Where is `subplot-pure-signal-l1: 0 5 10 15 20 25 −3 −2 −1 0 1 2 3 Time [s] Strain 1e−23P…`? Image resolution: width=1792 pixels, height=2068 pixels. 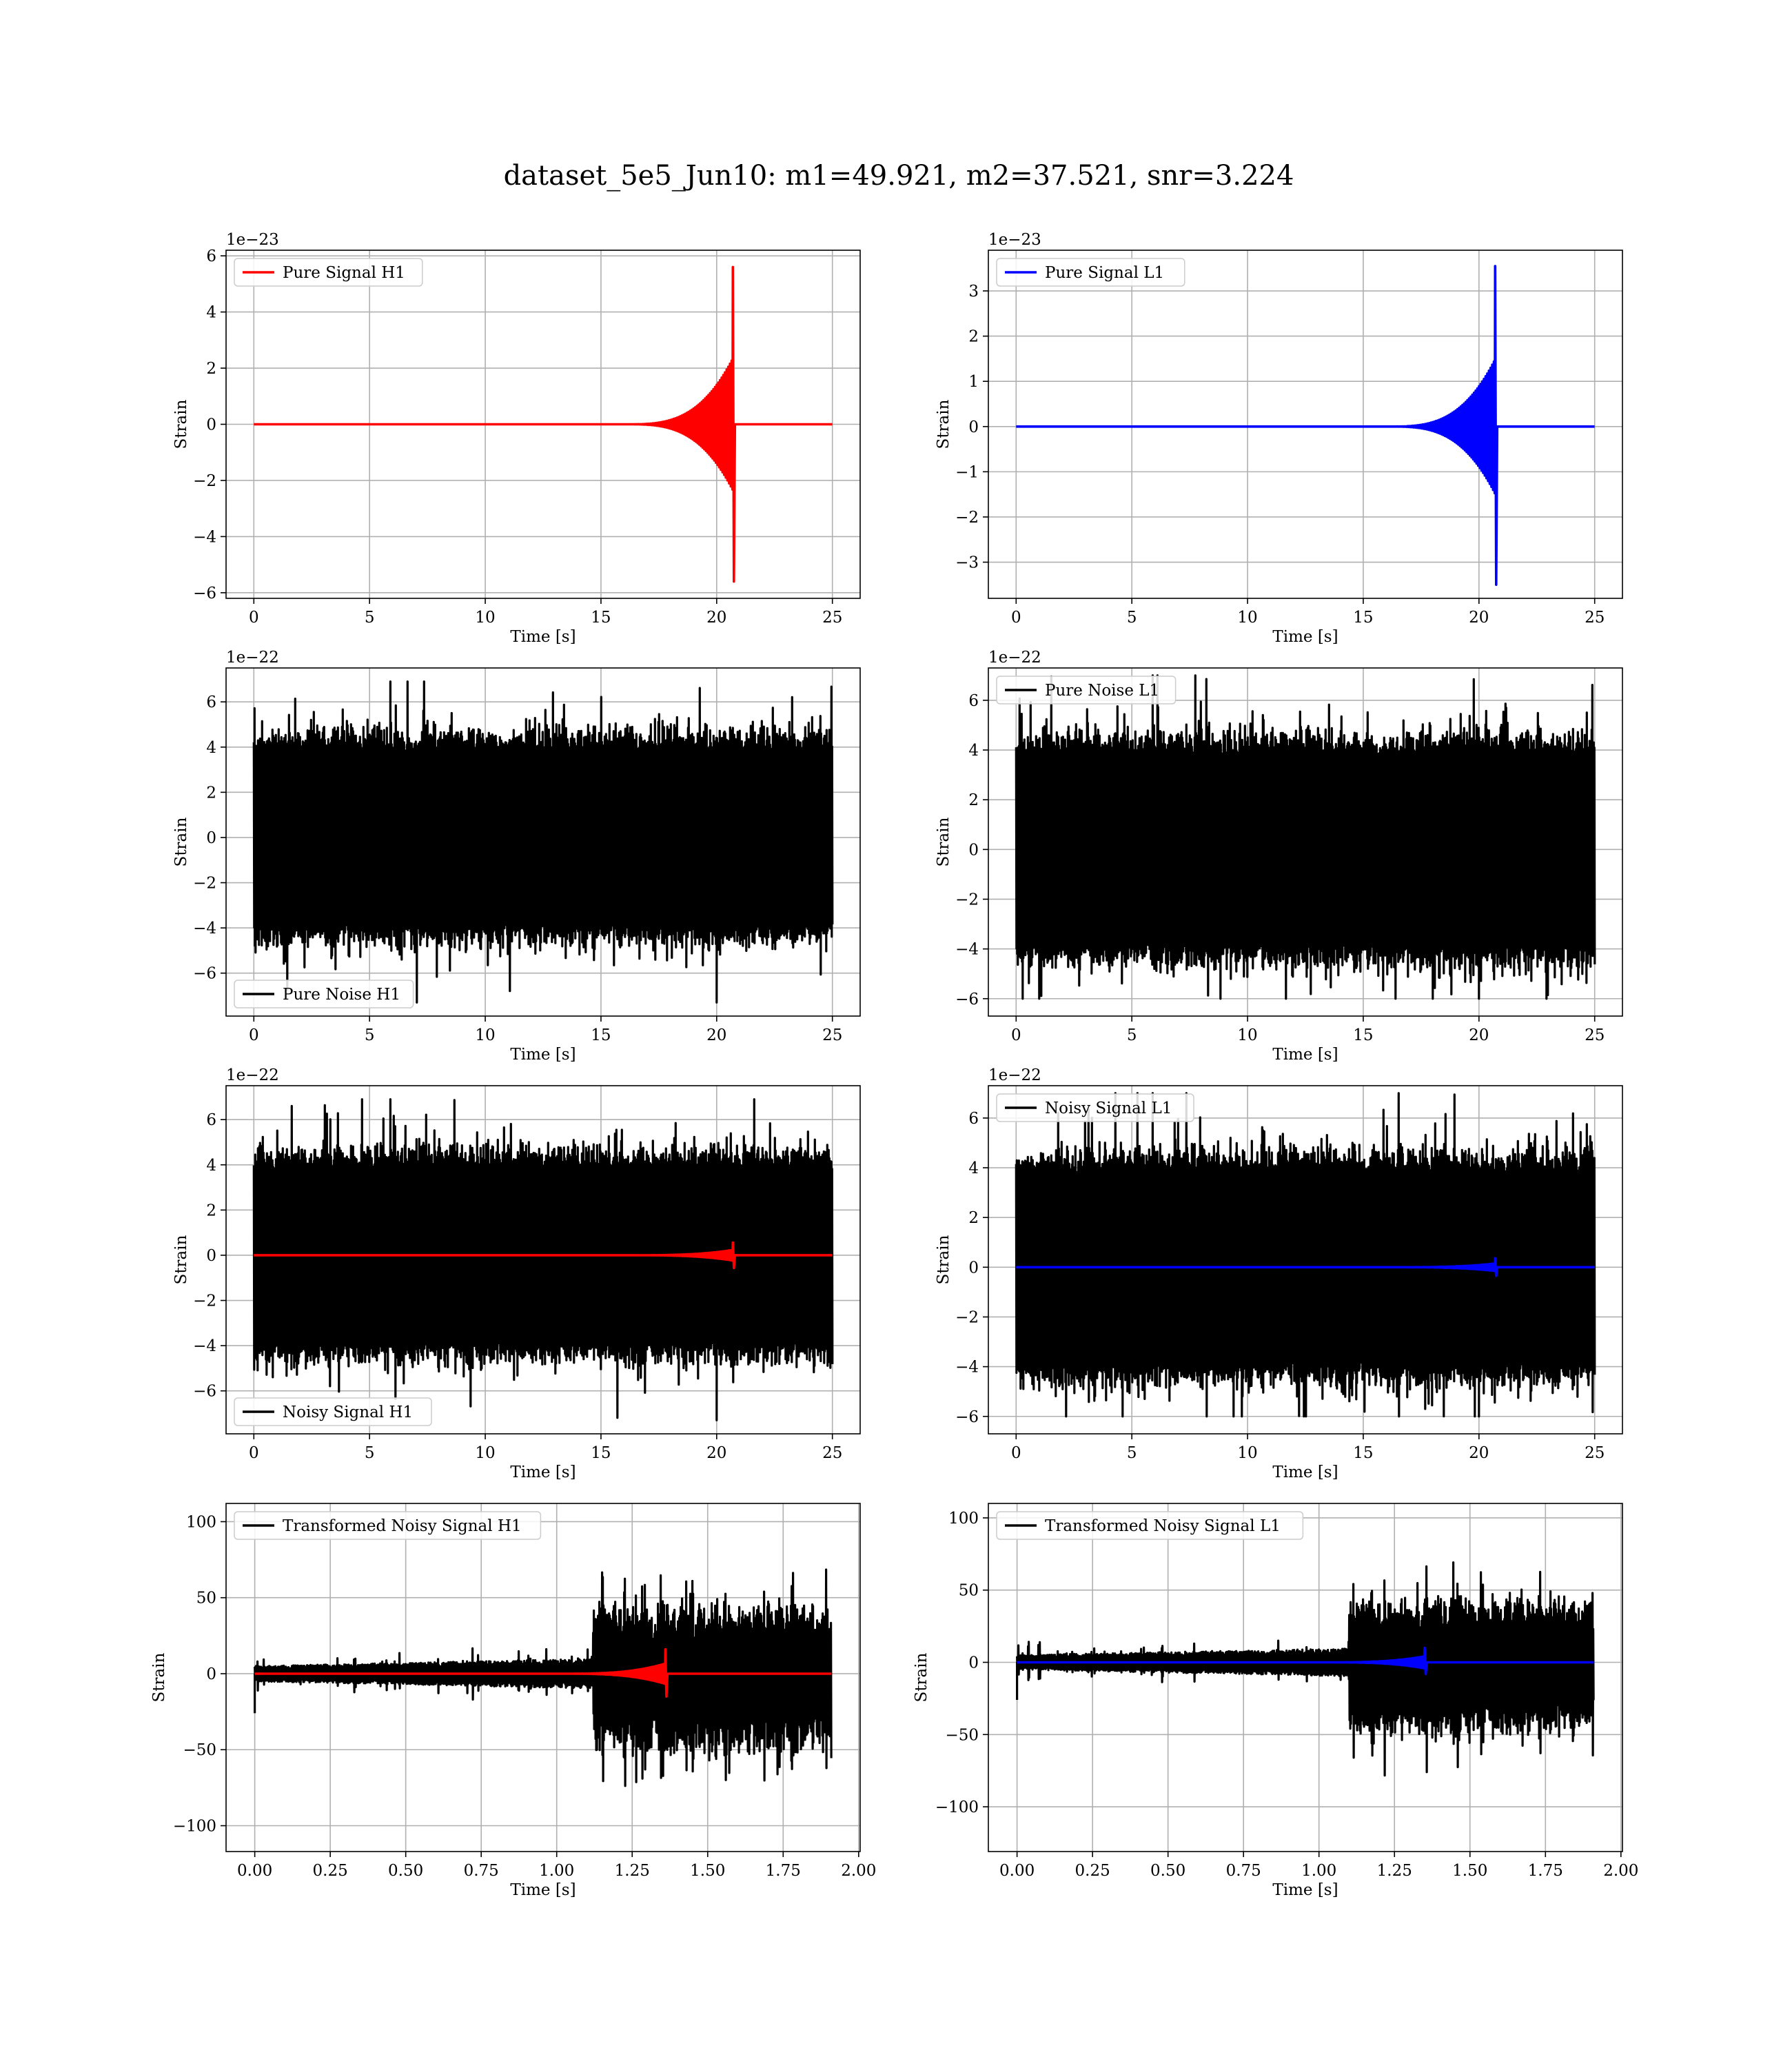
subplot-pure-signal-l1: 0 5 10 15 20 25 −3 −2 −1 0 1 2 3 Time [s] Strain 1e−23P… is located at coordinates (1279, 438).